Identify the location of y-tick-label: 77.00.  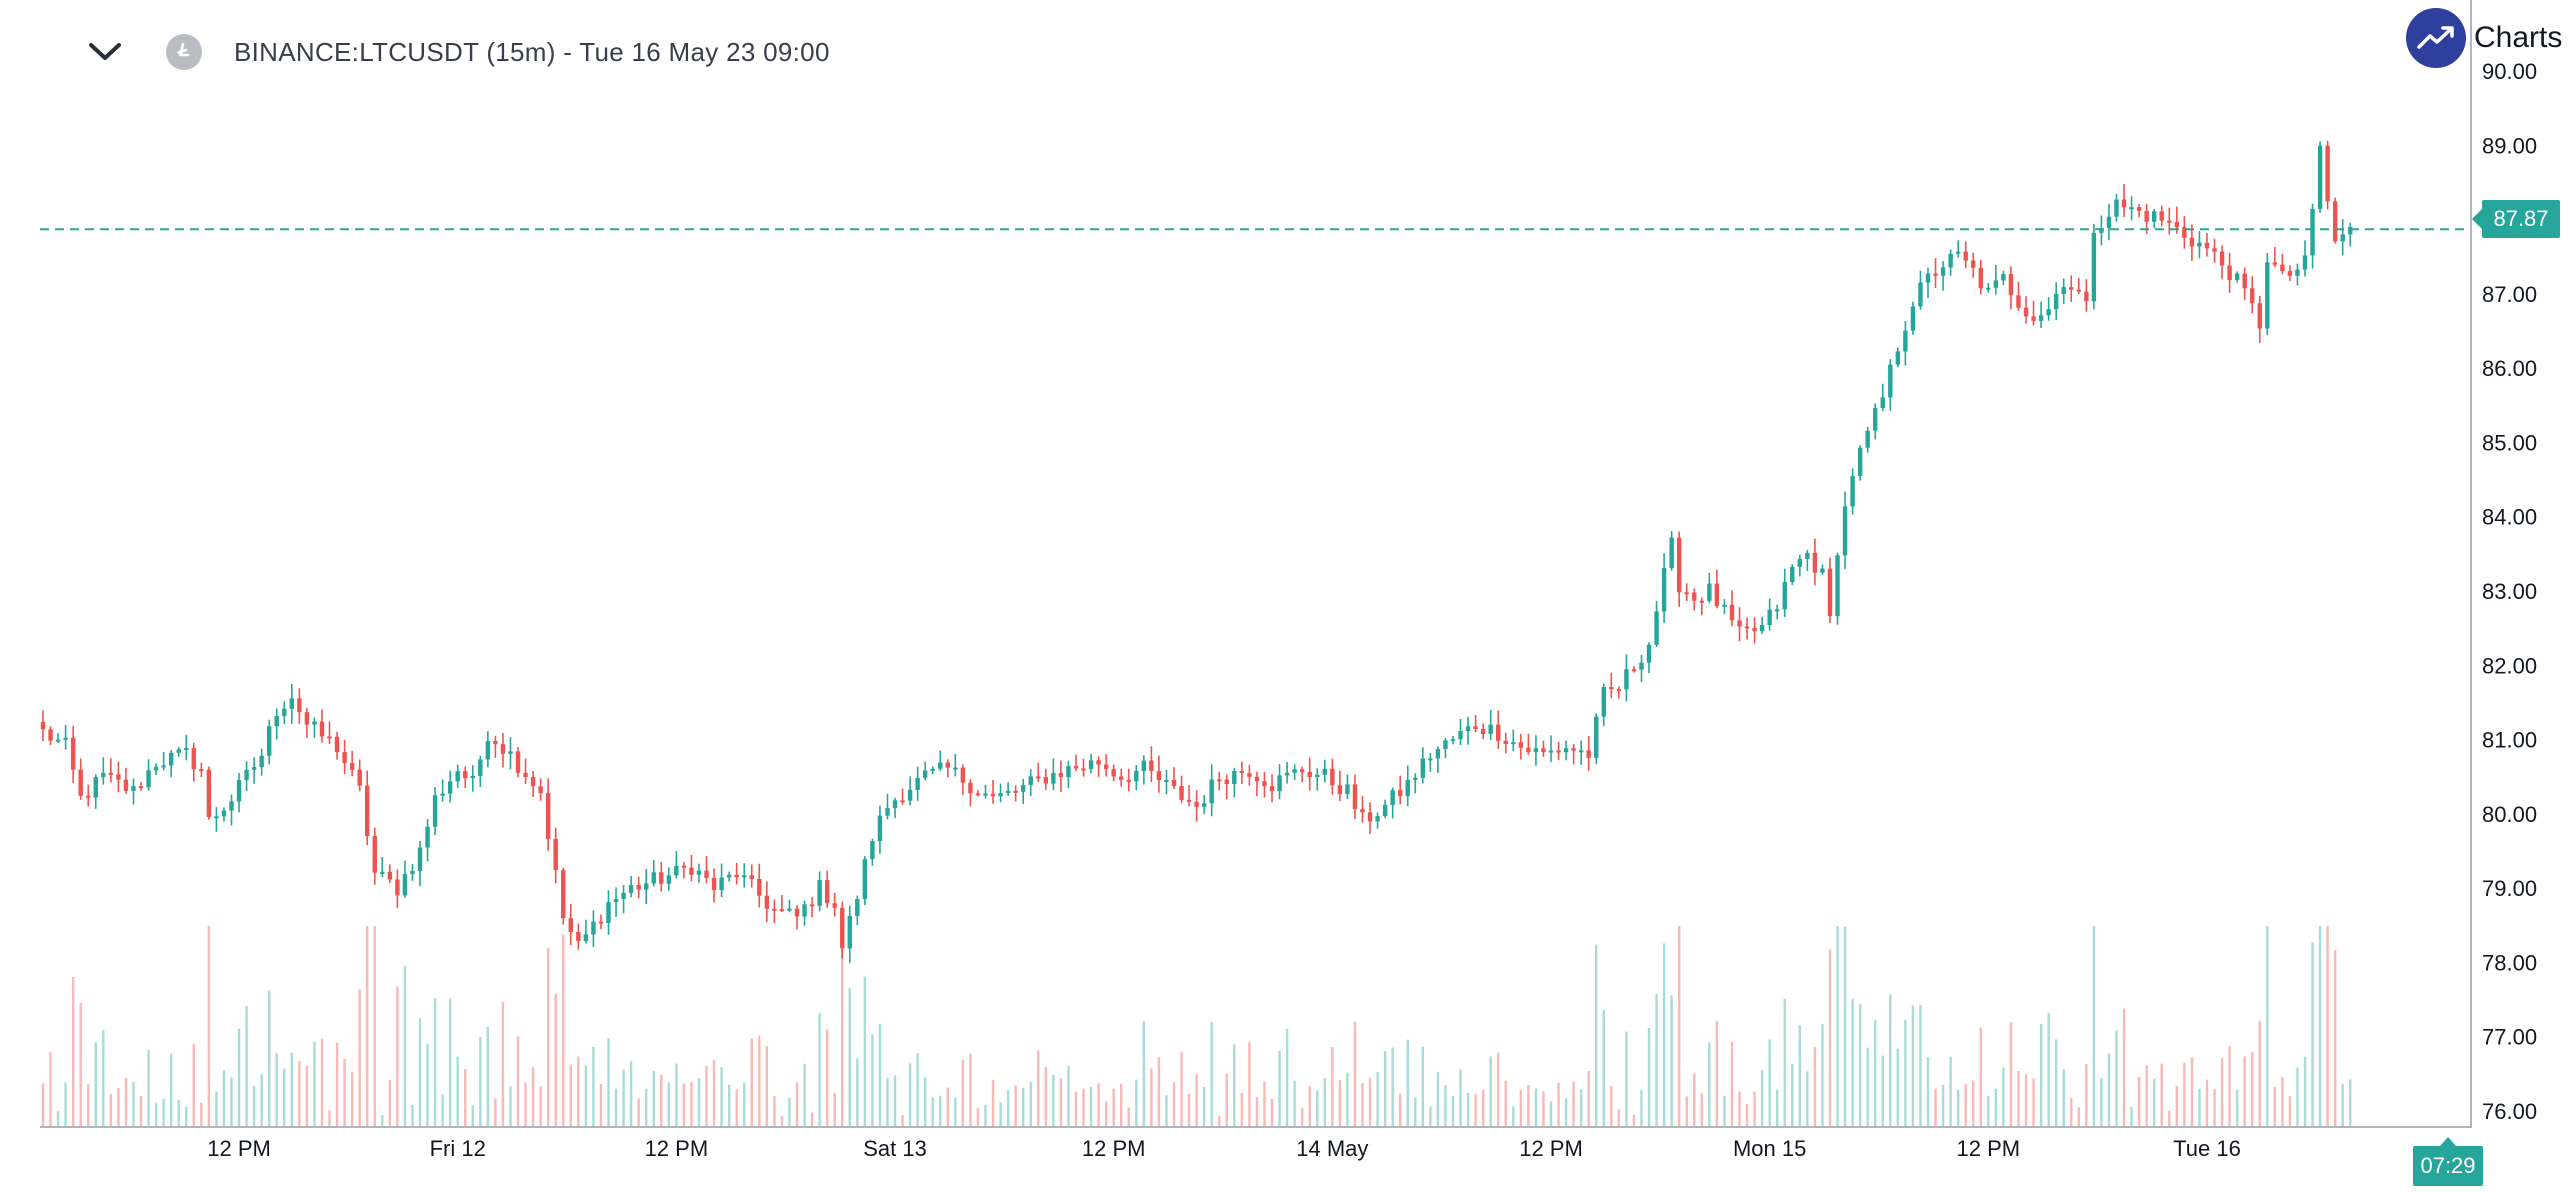
(2509, 1037).